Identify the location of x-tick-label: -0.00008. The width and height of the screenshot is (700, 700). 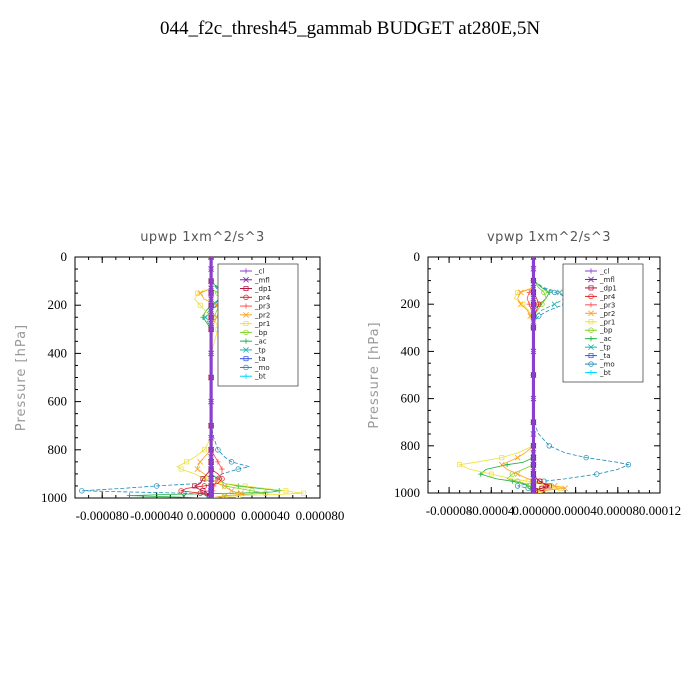
(449, 510).